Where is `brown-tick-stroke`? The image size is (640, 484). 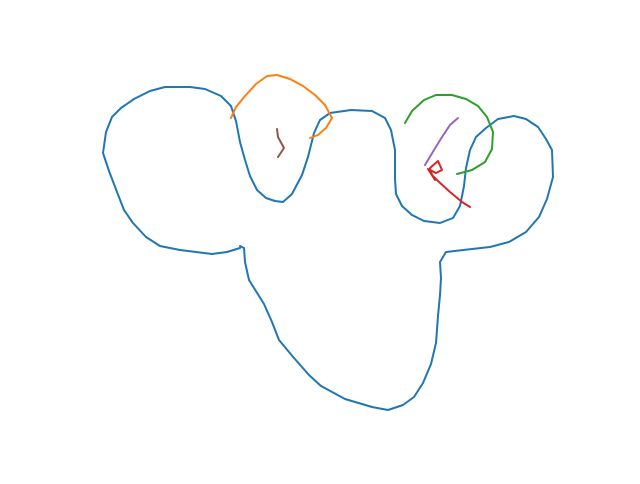
brown-tick-stroke is located at coordinates (280, 143).